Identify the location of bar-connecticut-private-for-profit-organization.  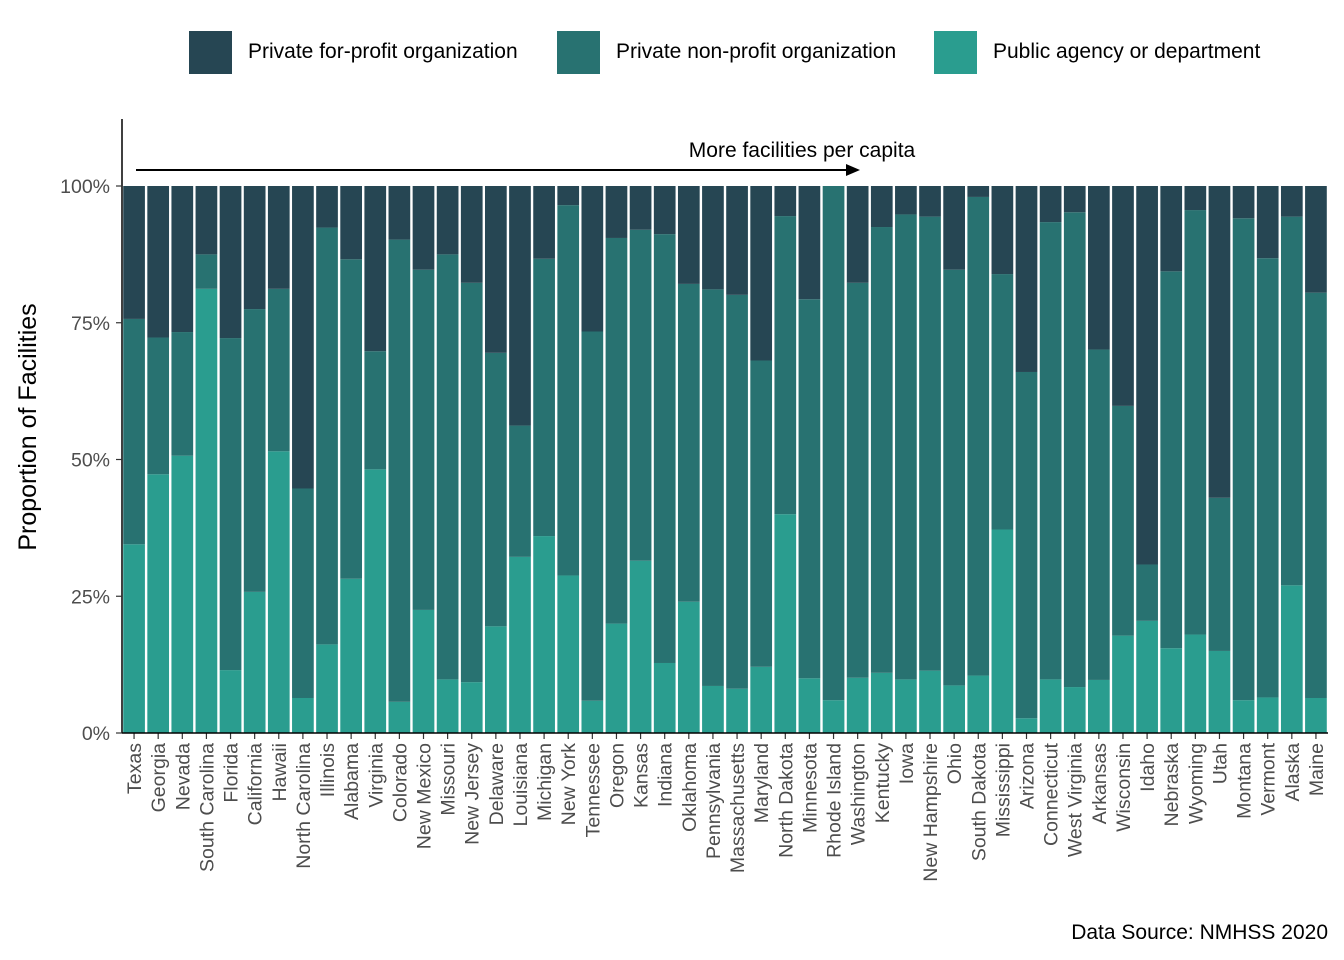
(1050, 204).